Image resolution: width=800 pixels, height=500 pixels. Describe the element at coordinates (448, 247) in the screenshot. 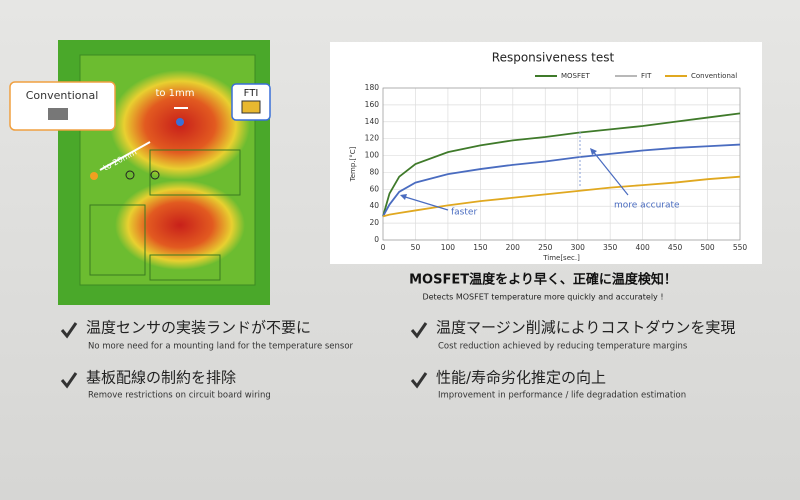

I see `x-tick-label: 100` at that location.